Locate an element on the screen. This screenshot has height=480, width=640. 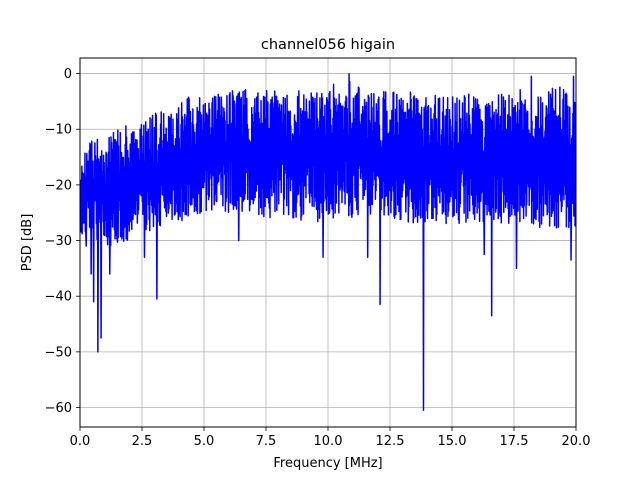
y-tick-label: −50 is located at coordinates (58, 352).